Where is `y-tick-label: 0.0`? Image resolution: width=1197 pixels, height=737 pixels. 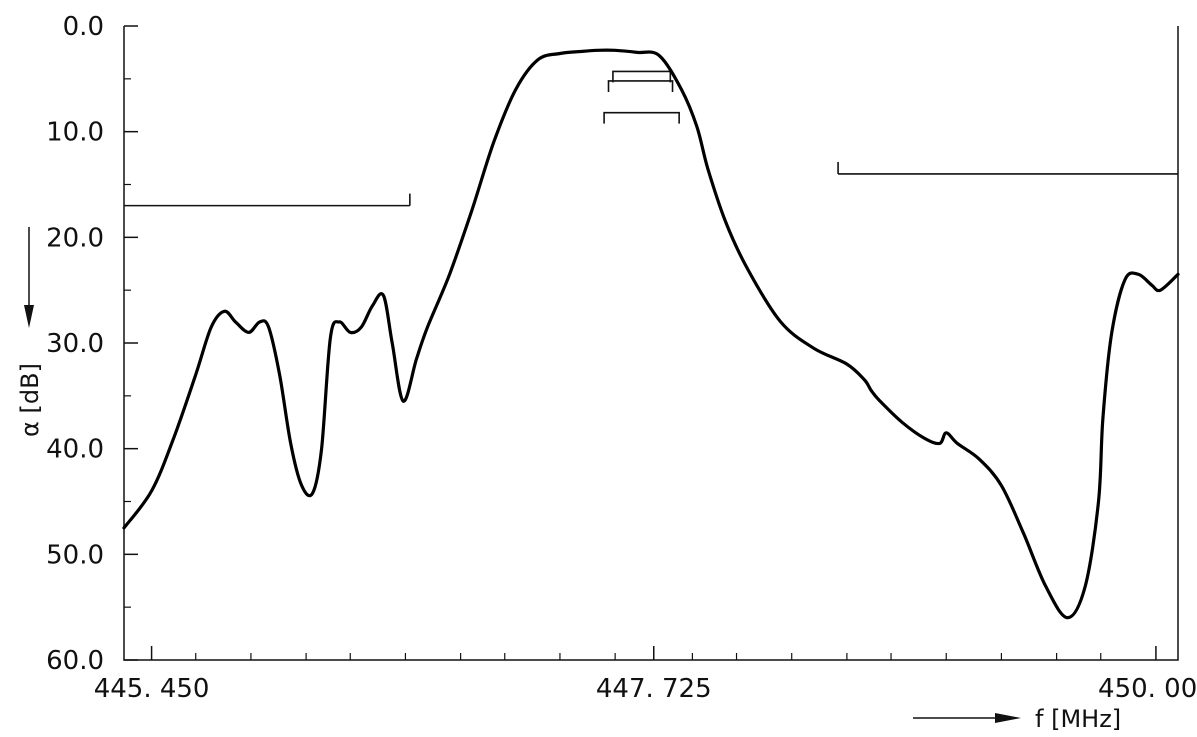
y-tick-label: 0.0 is located at coordinates (83, 27).